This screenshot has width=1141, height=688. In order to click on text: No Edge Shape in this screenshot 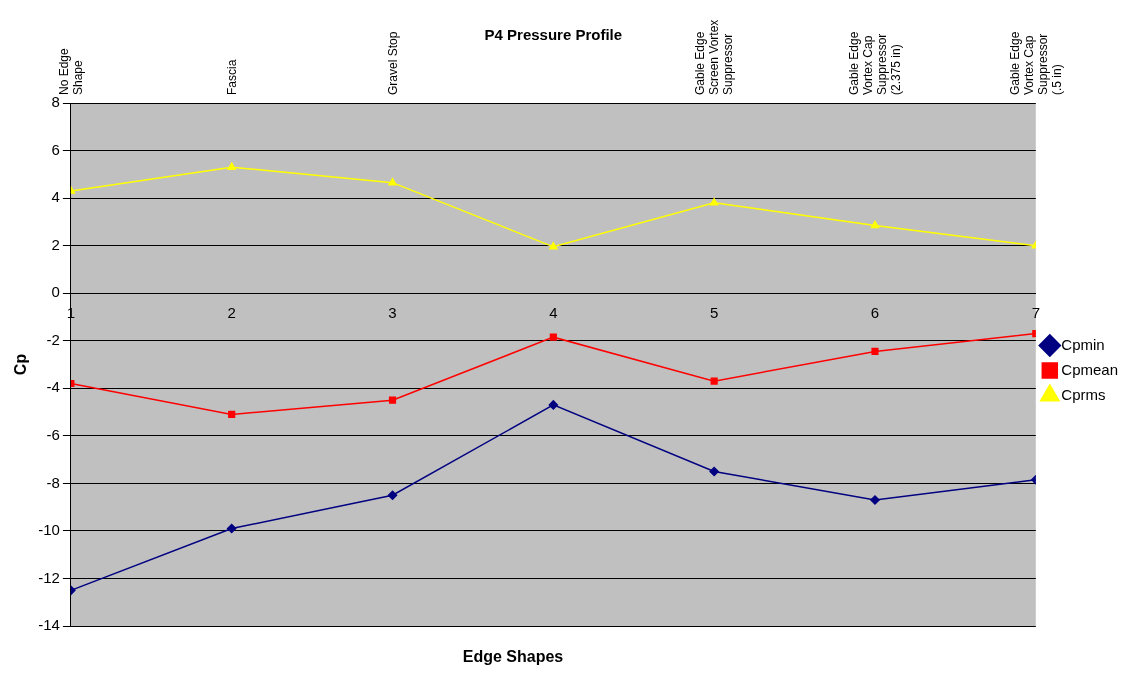, I will do `click(70, 71)`.